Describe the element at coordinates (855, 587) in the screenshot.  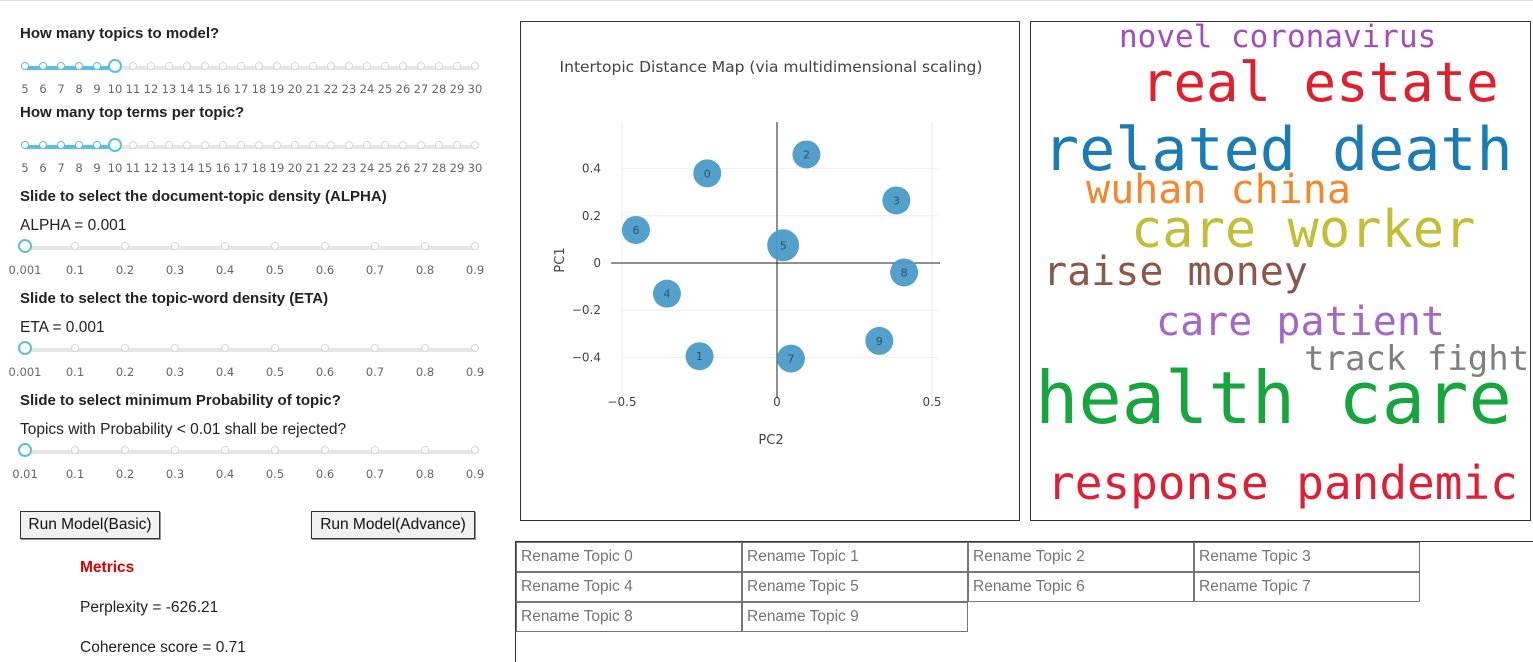
I see `rename-topic-5-input` at that location.